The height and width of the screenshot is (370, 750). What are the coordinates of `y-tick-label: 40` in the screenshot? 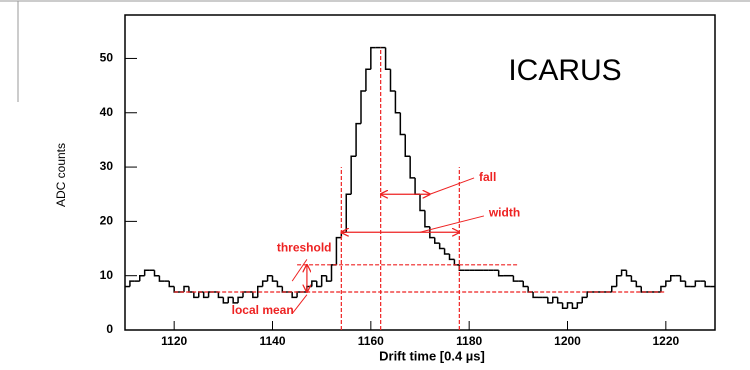 It's located at (107, 112).